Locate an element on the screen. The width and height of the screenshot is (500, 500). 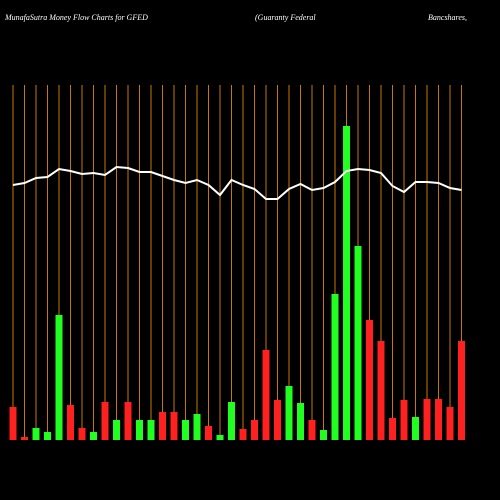
money-flow-line is located at coordinates (237, 182).